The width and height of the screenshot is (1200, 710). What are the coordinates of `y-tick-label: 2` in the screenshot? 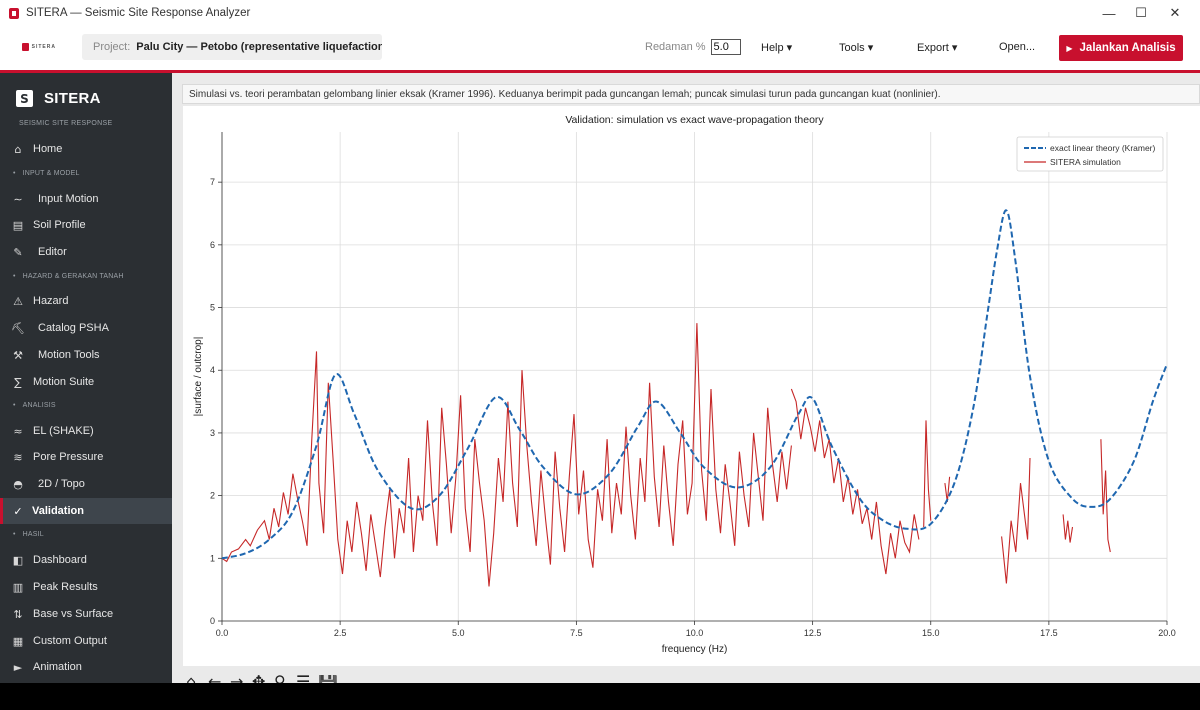 It's located at (212, 496).